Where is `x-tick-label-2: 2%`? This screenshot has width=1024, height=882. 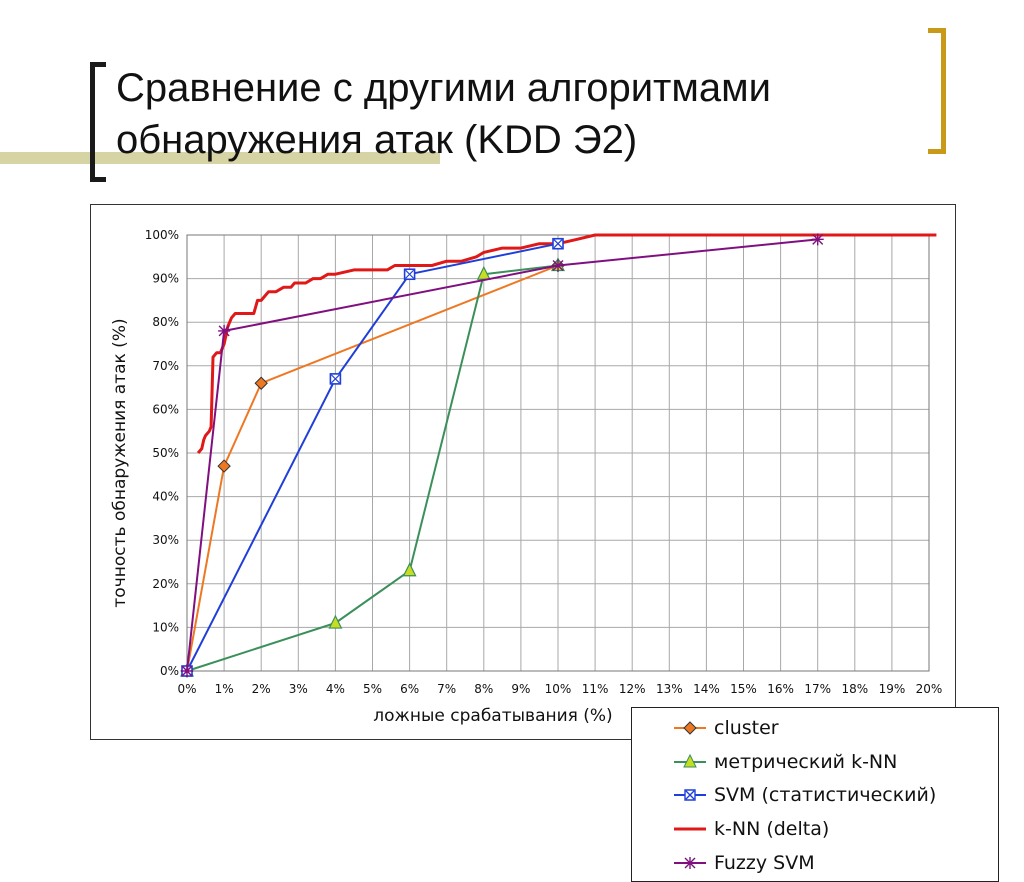 x-tick-label-2: 2% is located at coordinates (261, 689).